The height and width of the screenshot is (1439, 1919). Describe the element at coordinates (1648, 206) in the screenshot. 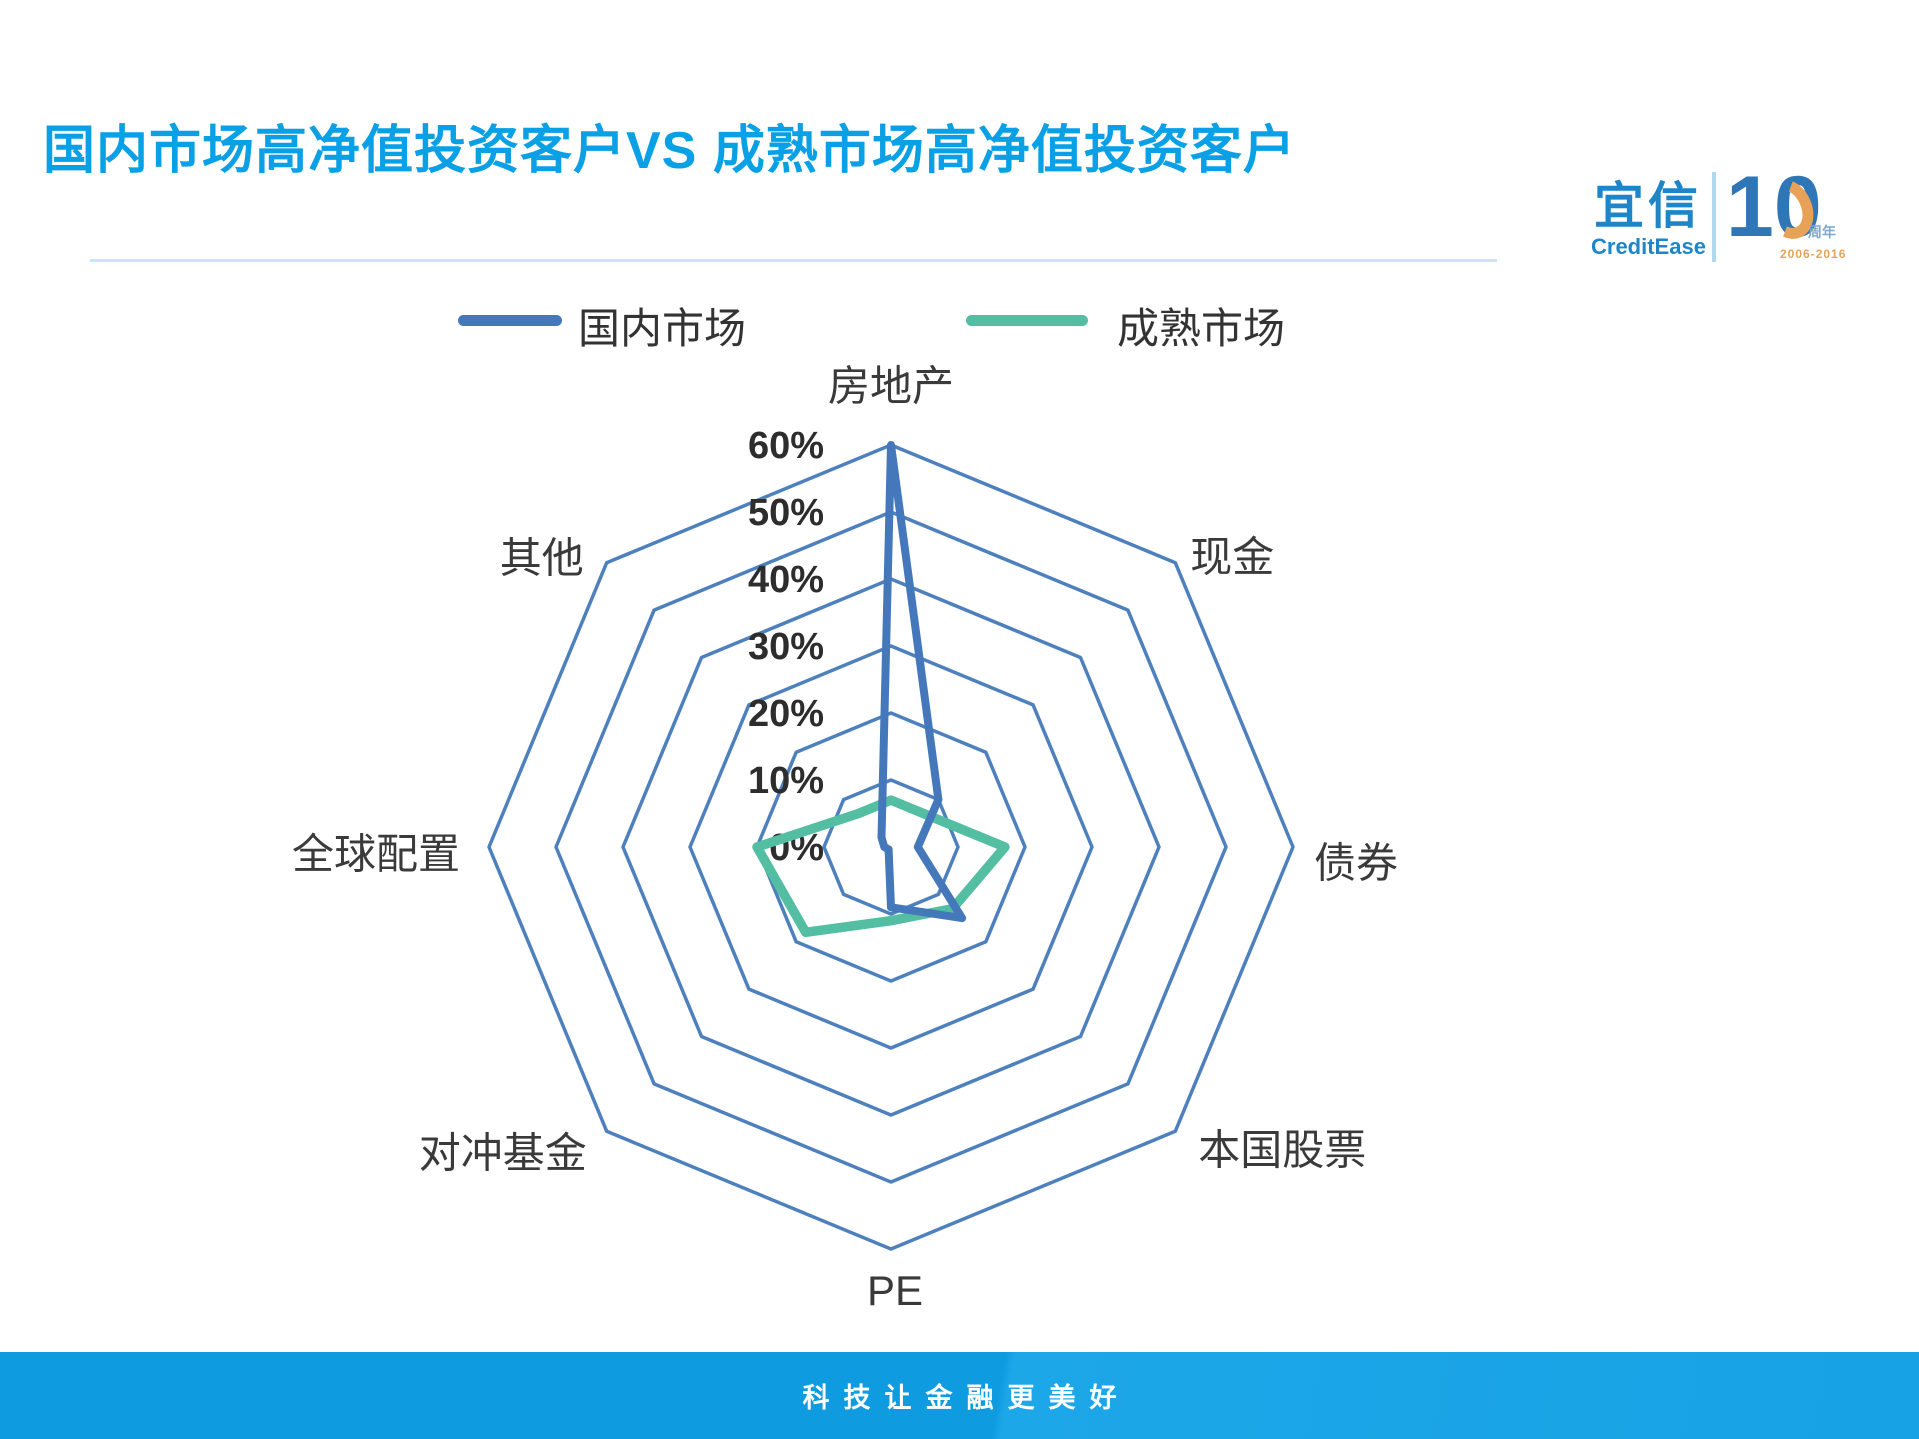

I see `logo-chinese-name: 宜信` at that location.